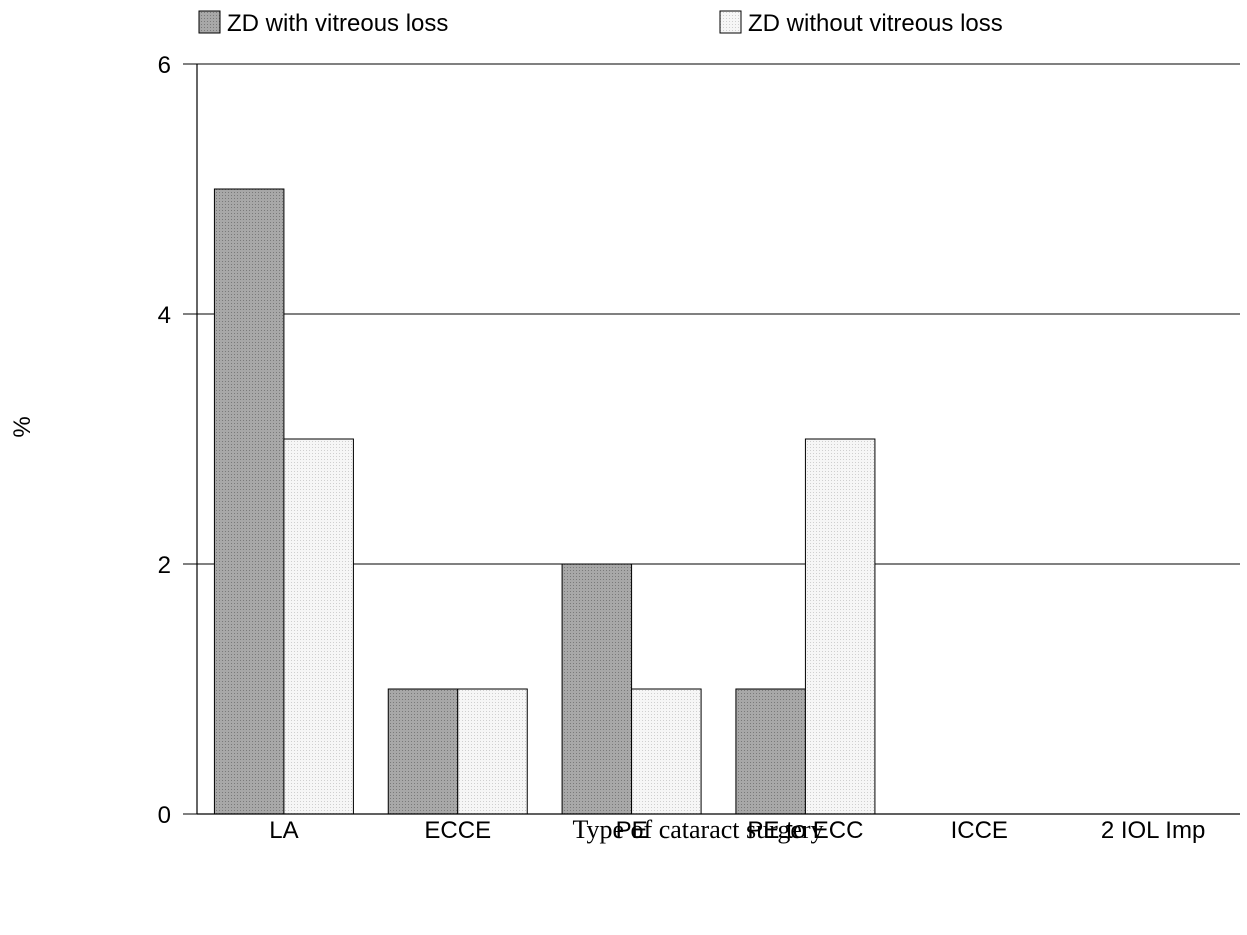  Describe the element at coordinates (164, 65) in the screenshot. I see `y-tick-label: 6` at that location.